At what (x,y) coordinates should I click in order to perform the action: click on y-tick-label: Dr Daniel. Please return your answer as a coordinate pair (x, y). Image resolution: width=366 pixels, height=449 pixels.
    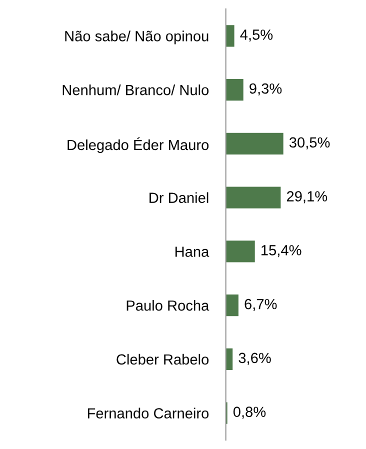
    Looking at the image, I should click on (179, 197).